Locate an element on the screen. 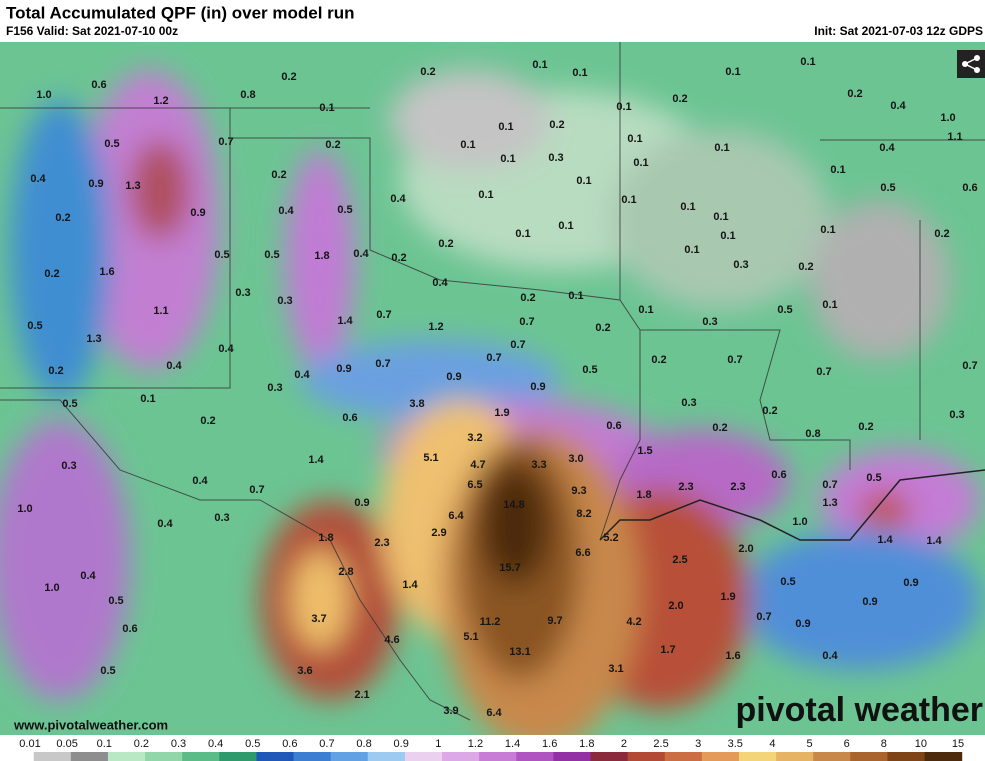 Image resolution: width=985 pixels, height=761 pixels. qpf-label: 5.1 is located at coordinates (470, 637).